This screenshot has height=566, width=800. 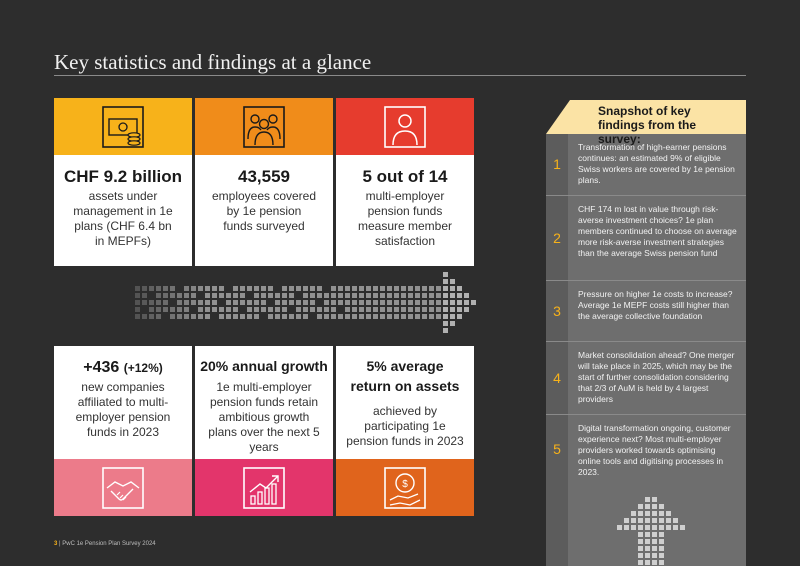 I want to click on page-number: 3, so click(x=56, y=544).